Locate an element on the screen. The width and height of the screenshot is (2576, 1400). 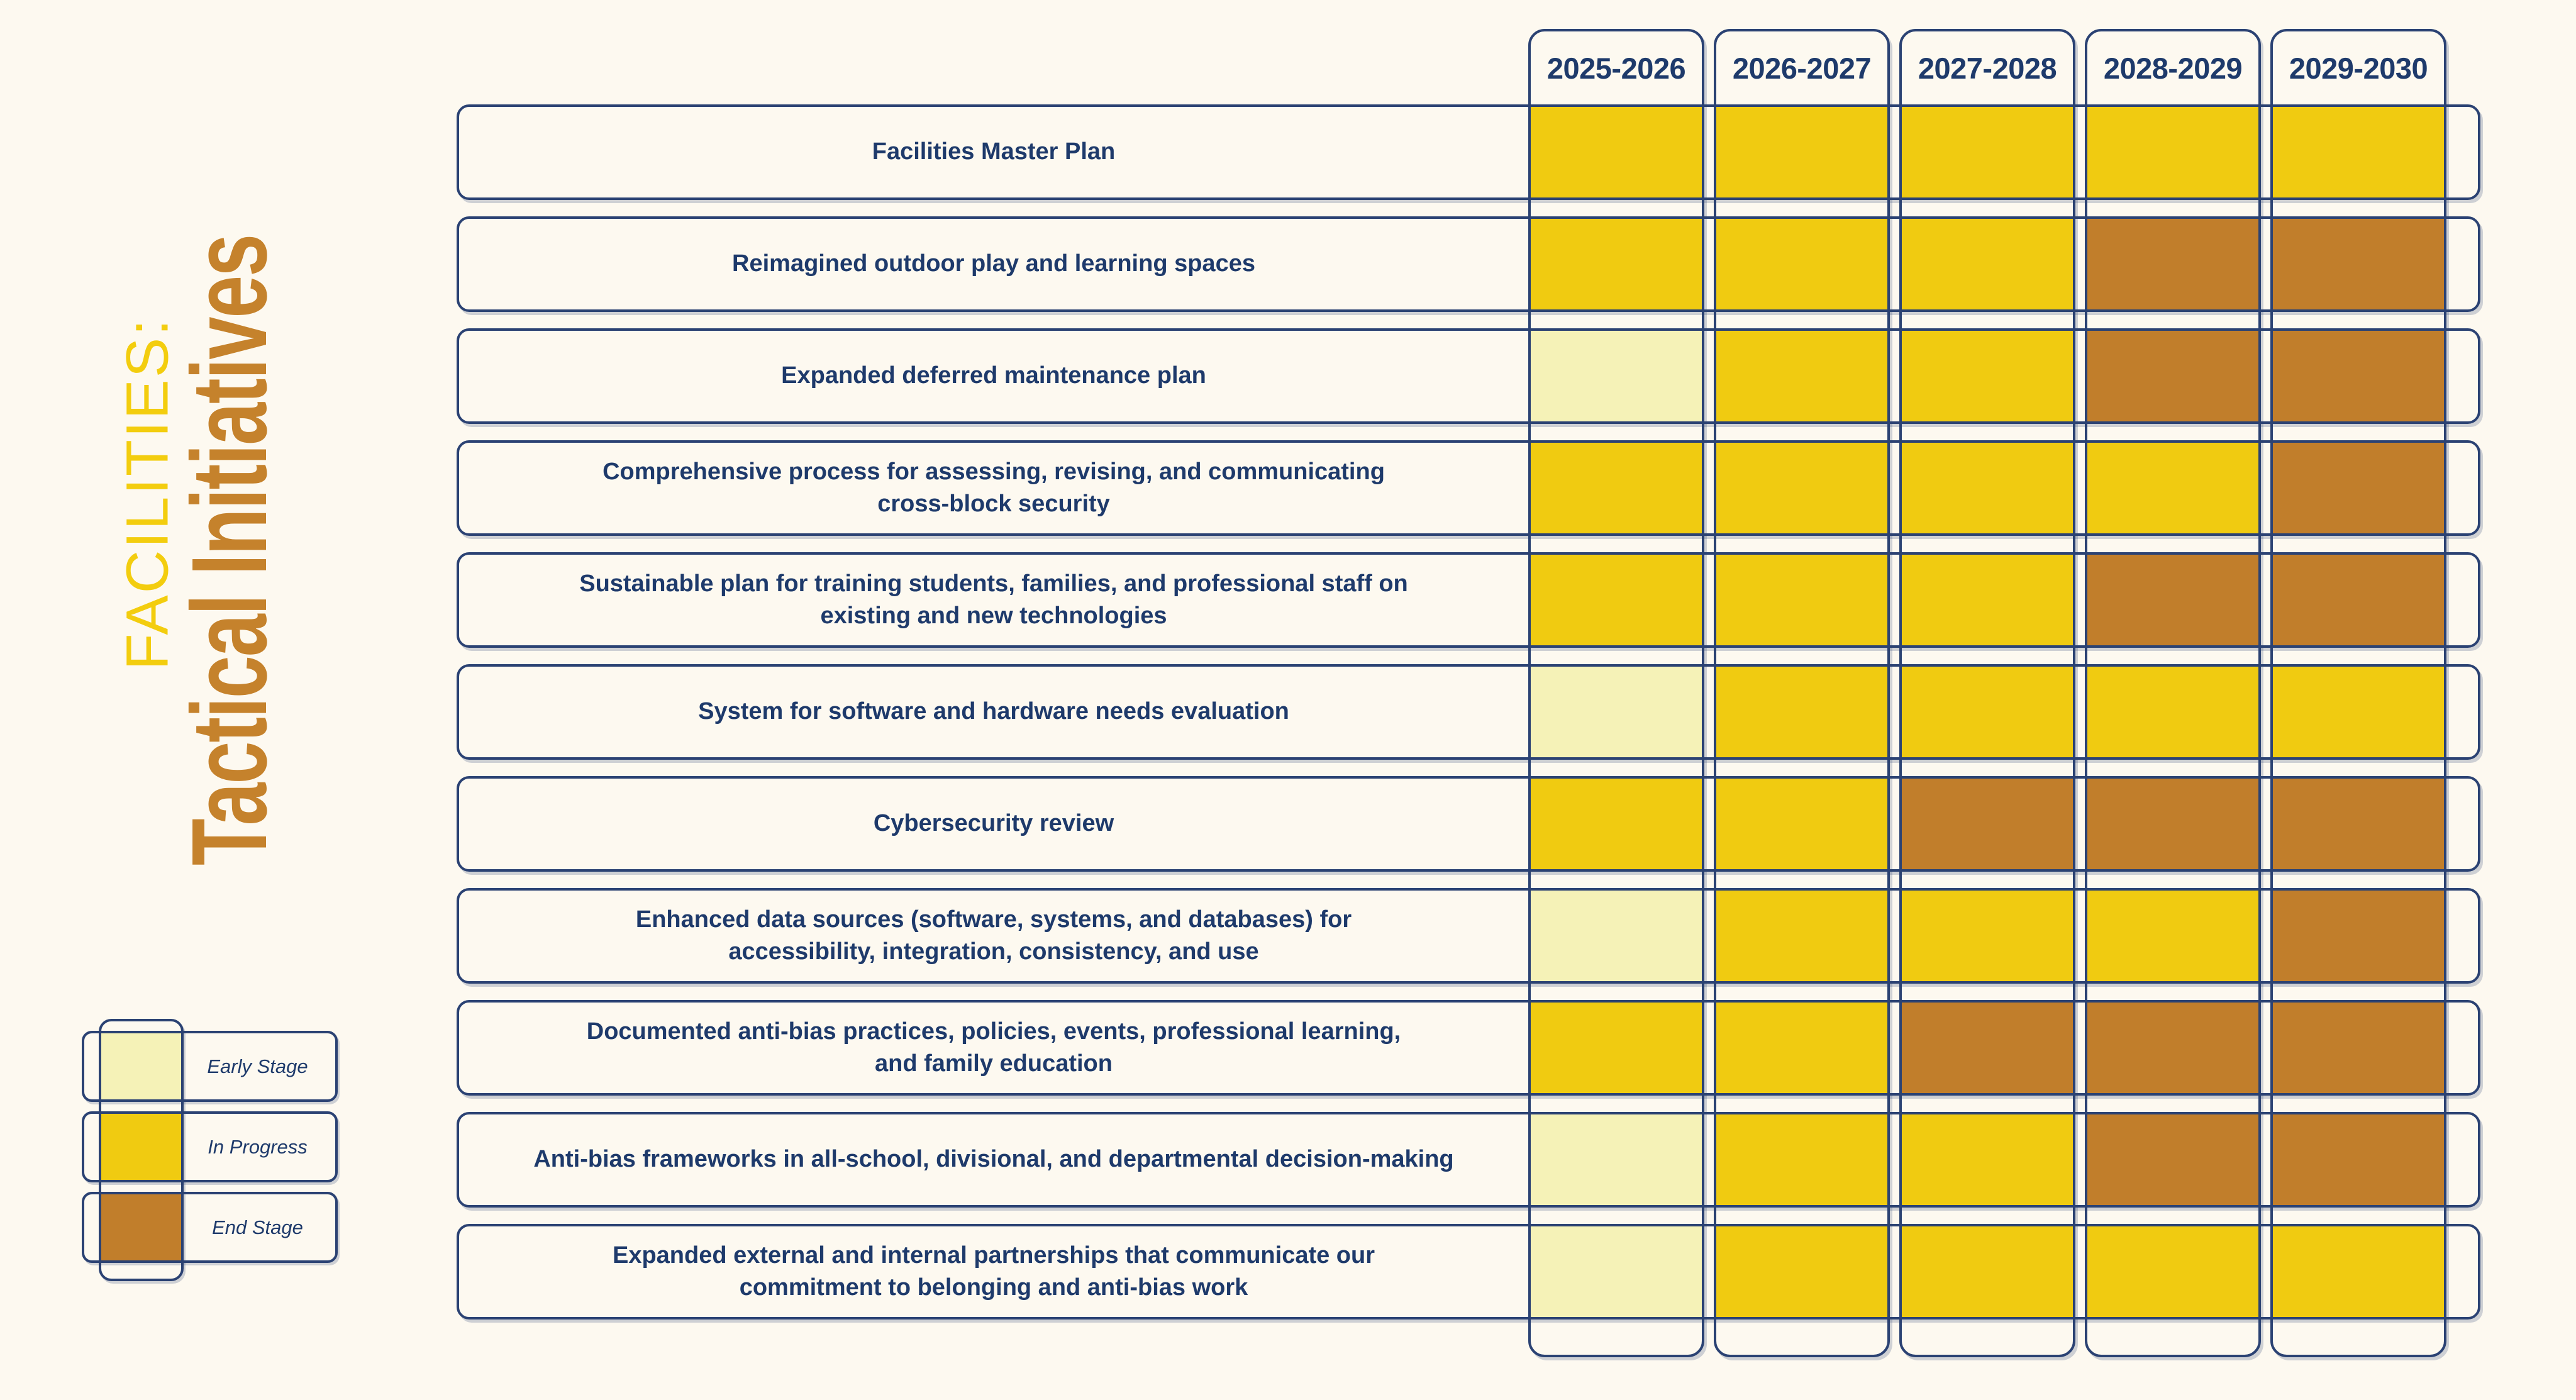
legend-item-in_progress: In Progress is located at coordinates (210, 1146).